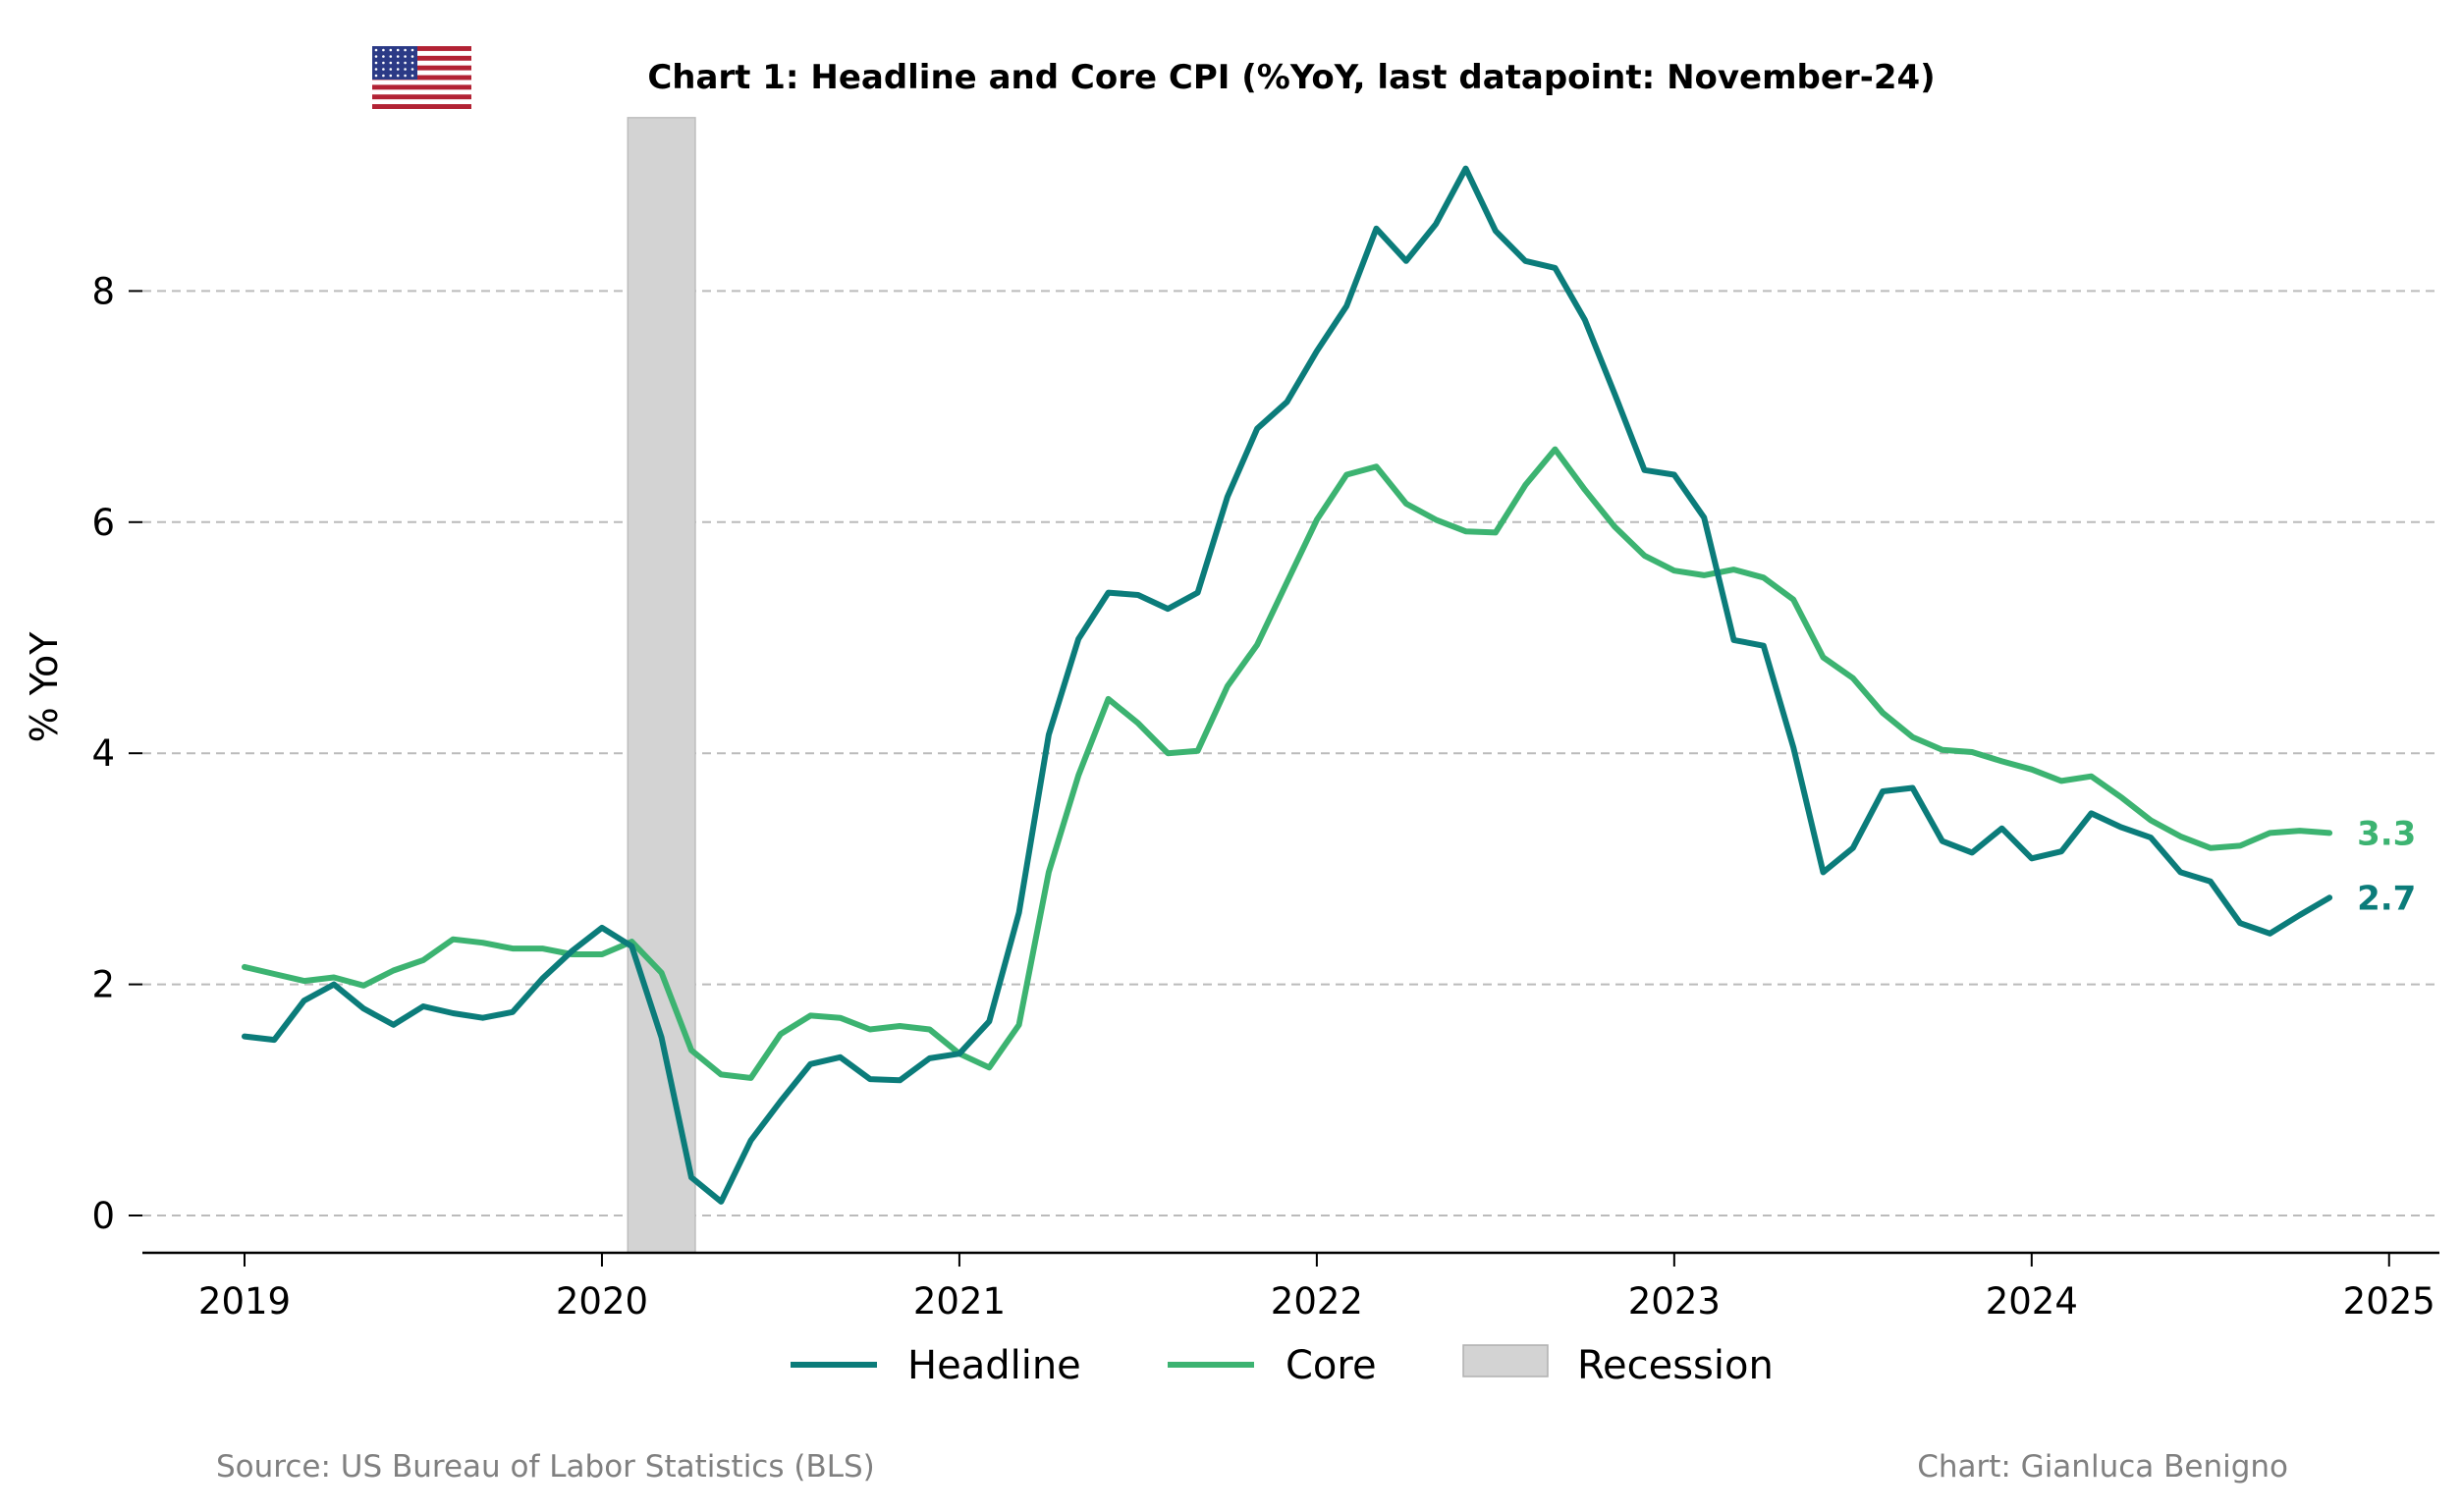 Image resolution: width=2462 pixels, height=1512 pixels. What do you see at coordinates (2386, 898) in the screenshot?
I see `end-label-headline: 2.7` at bounding box center [2386, 898].